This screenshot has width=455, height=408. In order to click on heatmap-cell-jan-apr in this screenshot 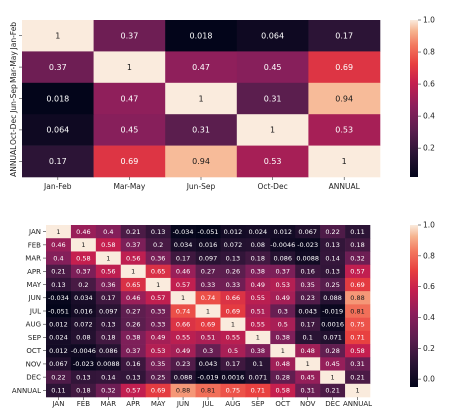, I will do `click(133, 232)`.